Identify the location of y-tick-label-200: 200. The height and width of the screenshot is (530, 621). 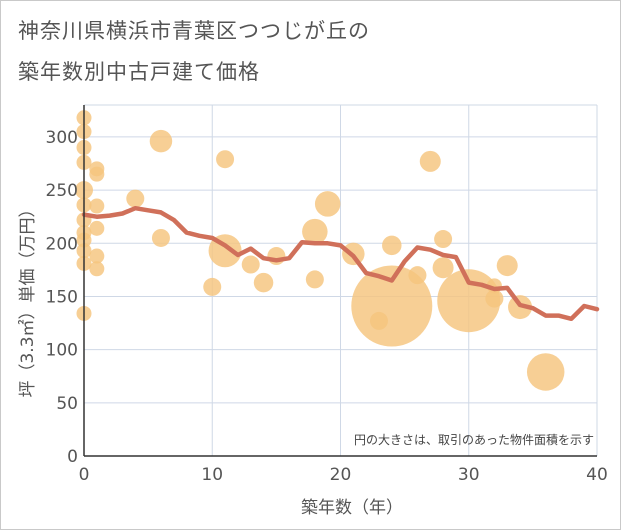
(62, 244).